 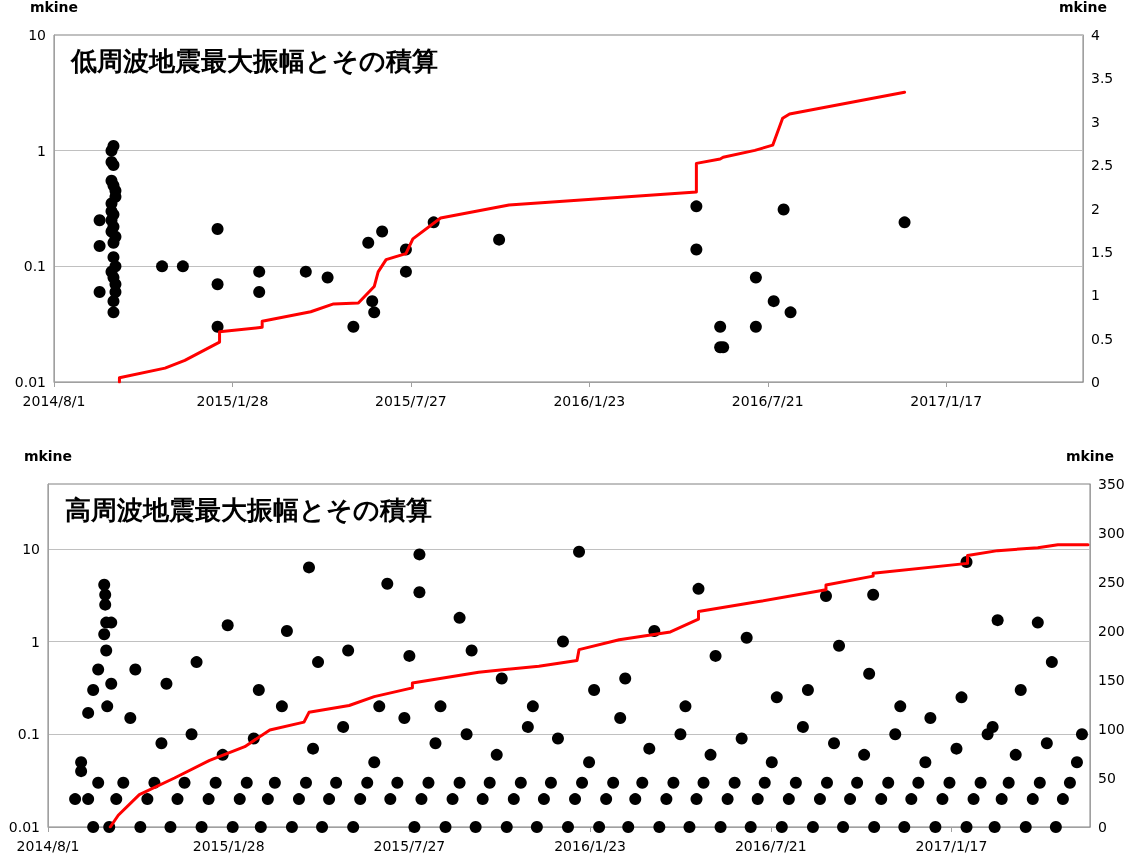 What do you see at coordinates (1111, 484) in the screenshot?
I see `y2-tick-label: 350` at bounding box center [1111, 484].